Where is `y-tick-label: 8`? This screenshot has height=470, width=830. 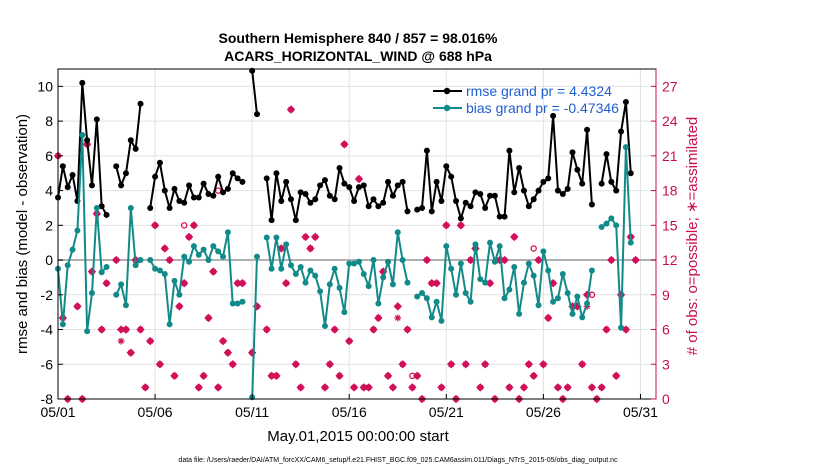
y-tick-label: 8 is located at coordinates (49, 121).